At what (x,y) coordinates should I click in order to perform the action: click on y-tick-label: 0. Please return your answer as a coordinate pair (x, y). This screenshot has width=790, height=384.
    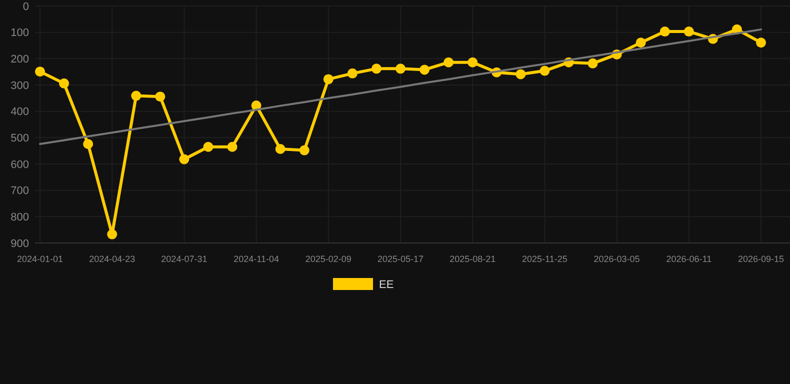
    Looking at the image, I should click on (25, 6).